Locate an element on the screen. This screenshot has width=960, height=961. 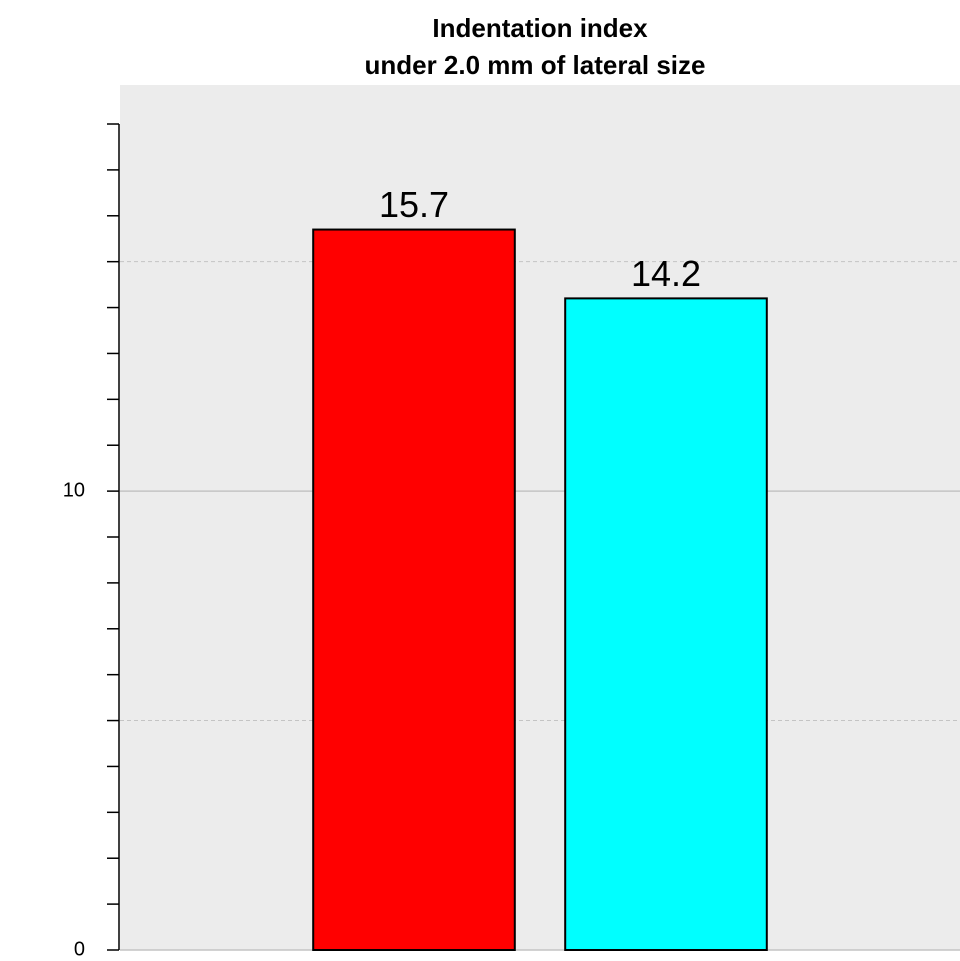
data-label: 14.2 is located at coordinates (666, 273).